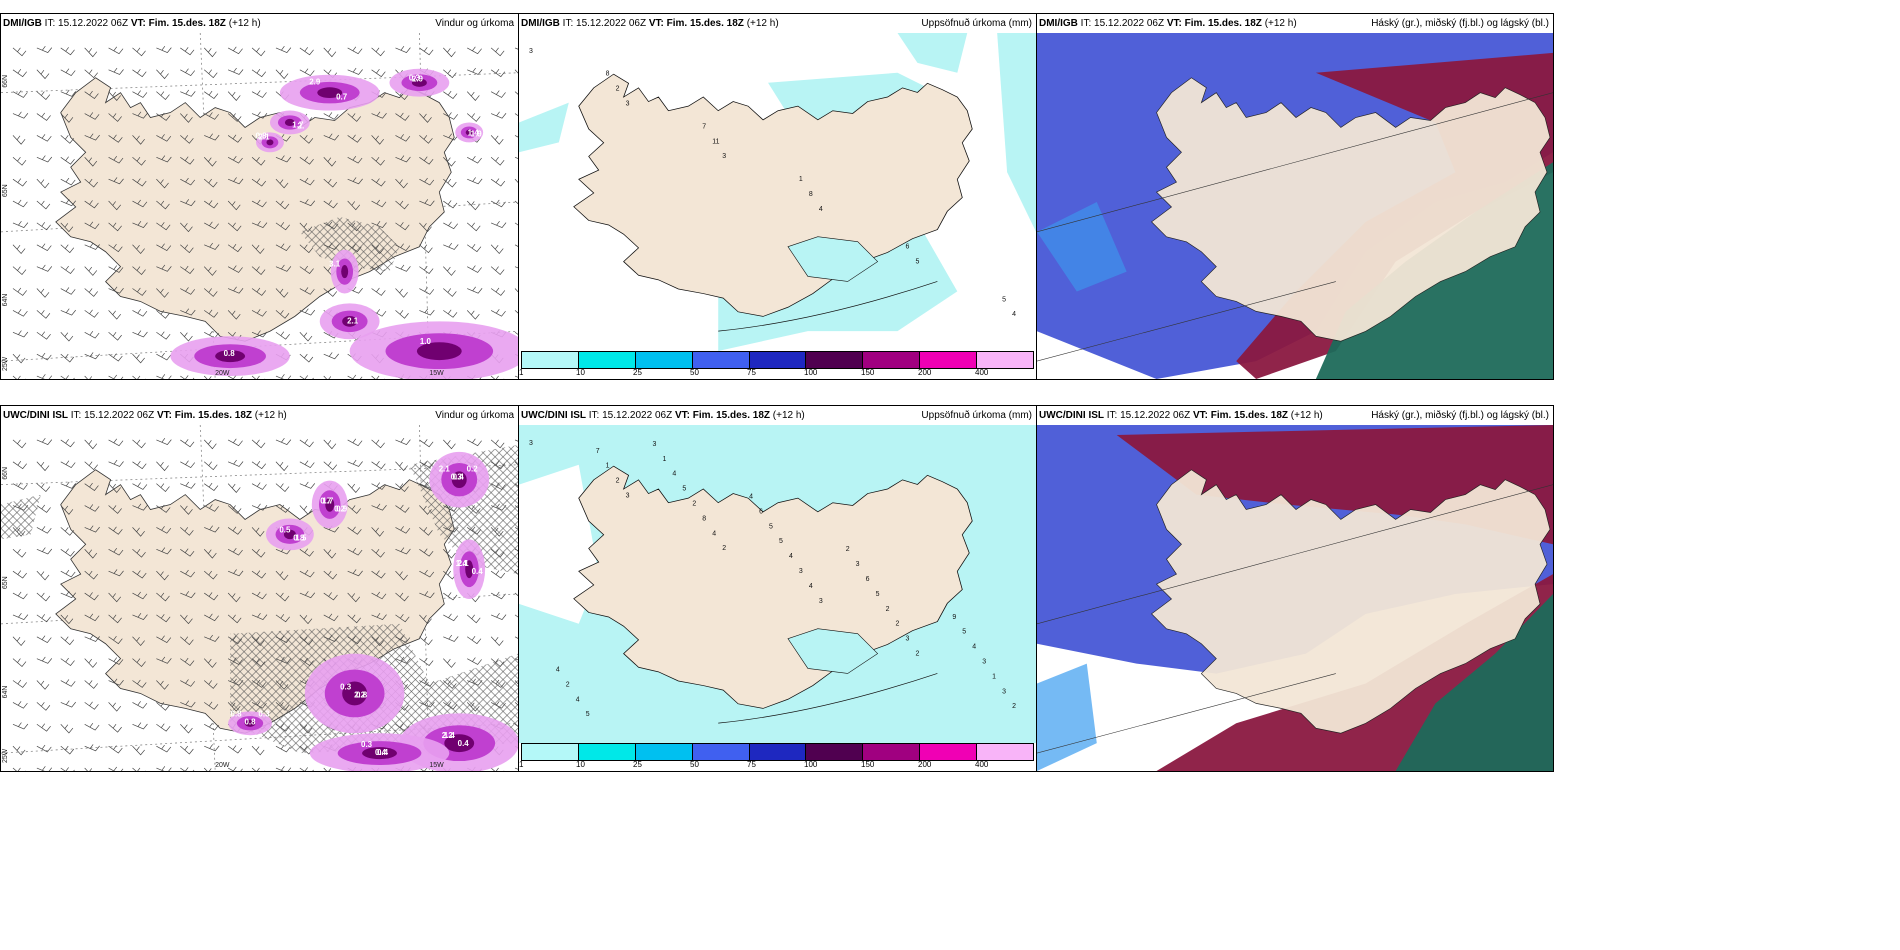 Image resolution: width=1900 pixels, height=950 pixels. Describe the element at coordinates (982, 764) in the screenshot. I see `colorbar-tick-label: 400` at that location.